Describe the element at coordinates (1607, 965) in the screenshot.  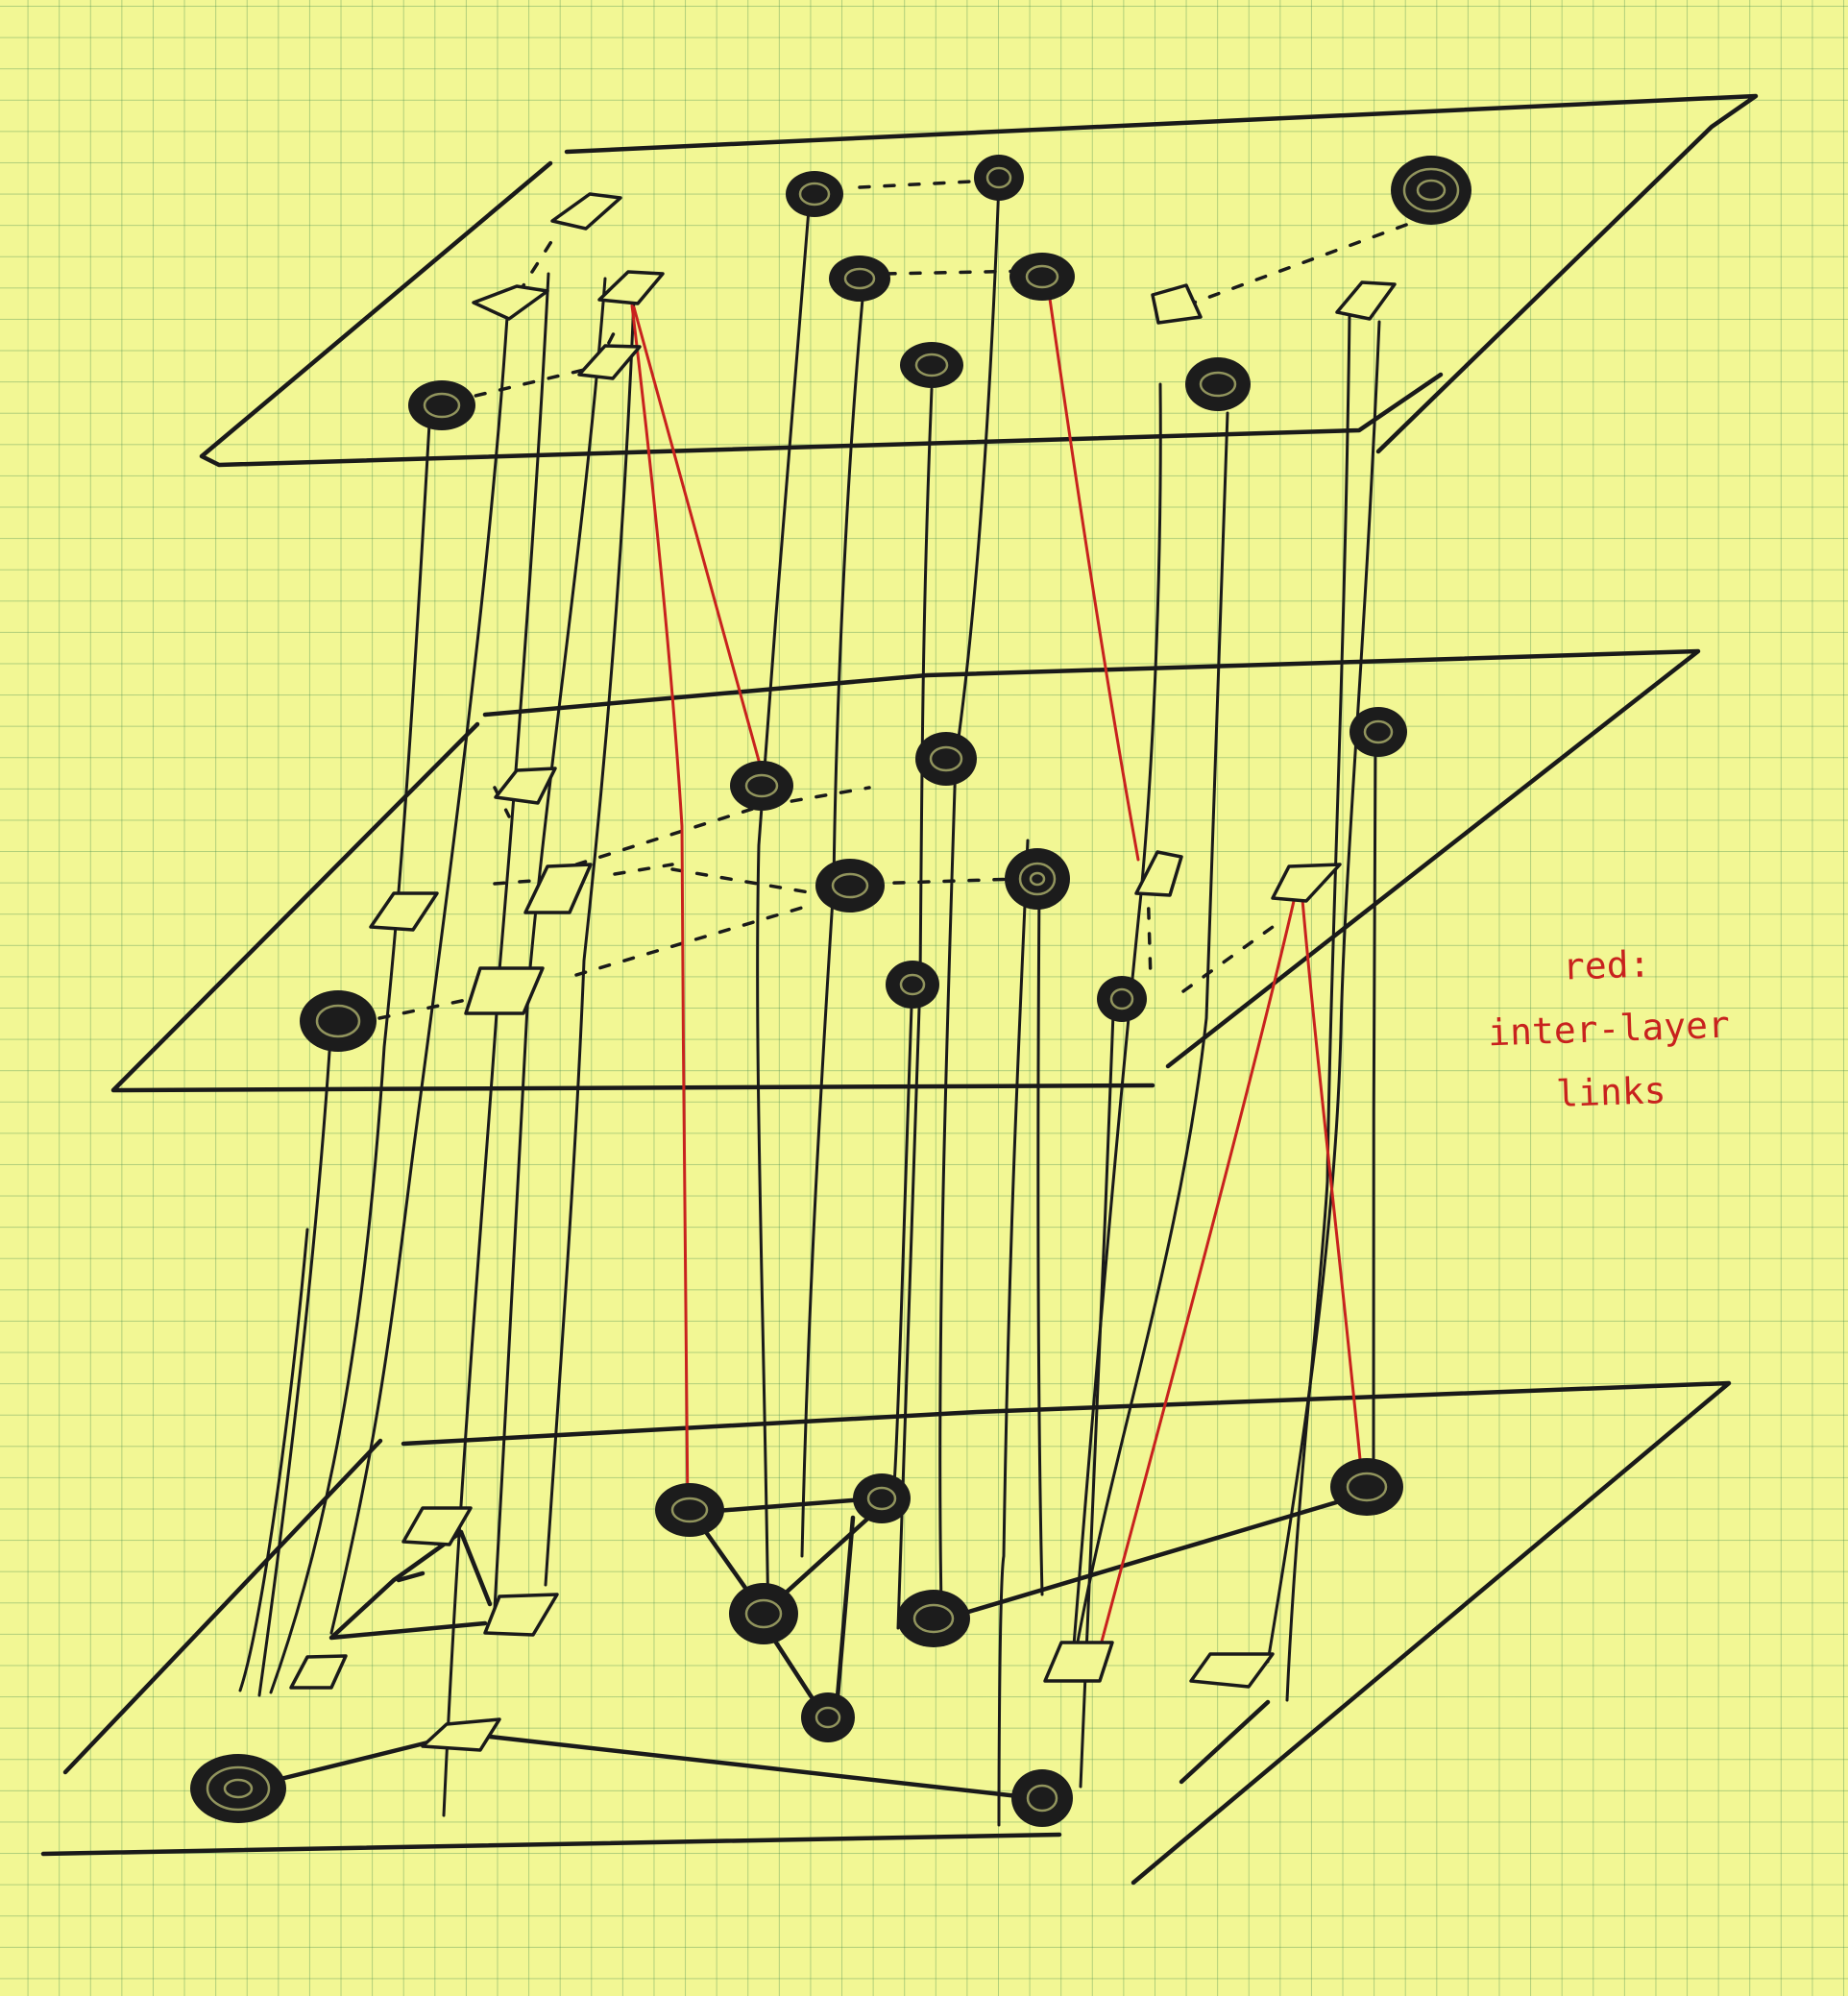
I see `annotation-line-1: red:` at that location.